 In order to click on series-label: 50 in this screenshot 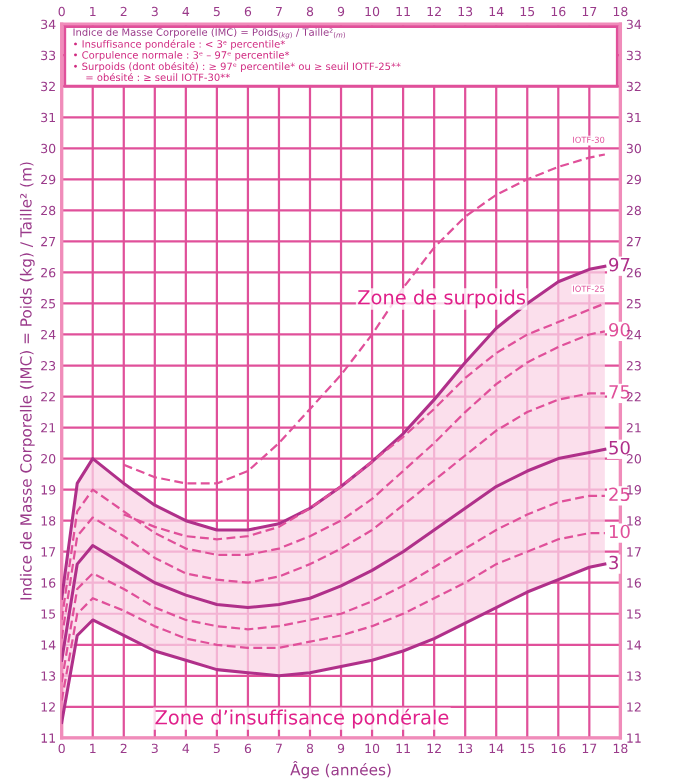, I will do `click(619, 447)`.